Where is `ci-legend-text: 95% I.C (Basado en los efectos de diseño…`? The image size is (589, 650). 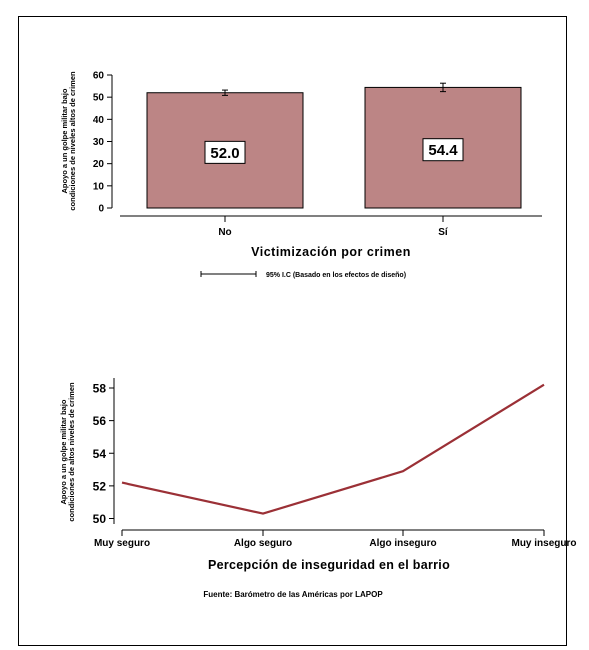
ci-legend-text: 95% I.C (Basado en los efectos de diseño… is located at coordinates (336, 275).